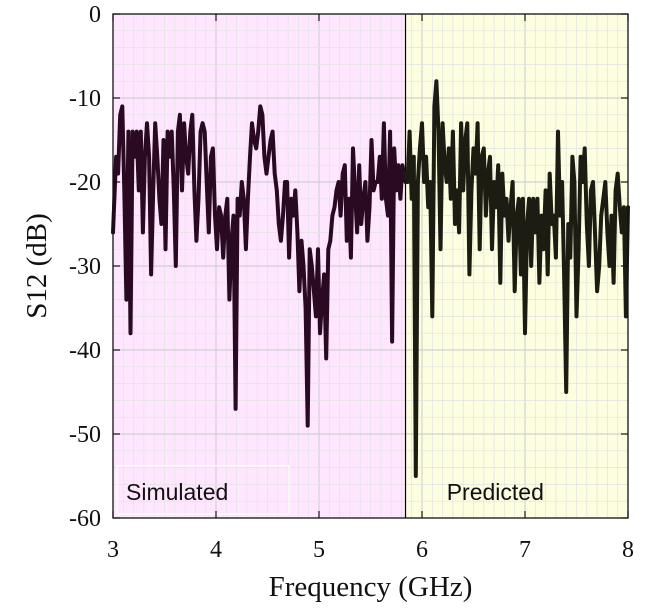 This screenshot has width=656, height=613. What do you see at coordinates (628, 550) in the screenshot?
I see `x-tick-label: 8` at bounding box center [628, 550].